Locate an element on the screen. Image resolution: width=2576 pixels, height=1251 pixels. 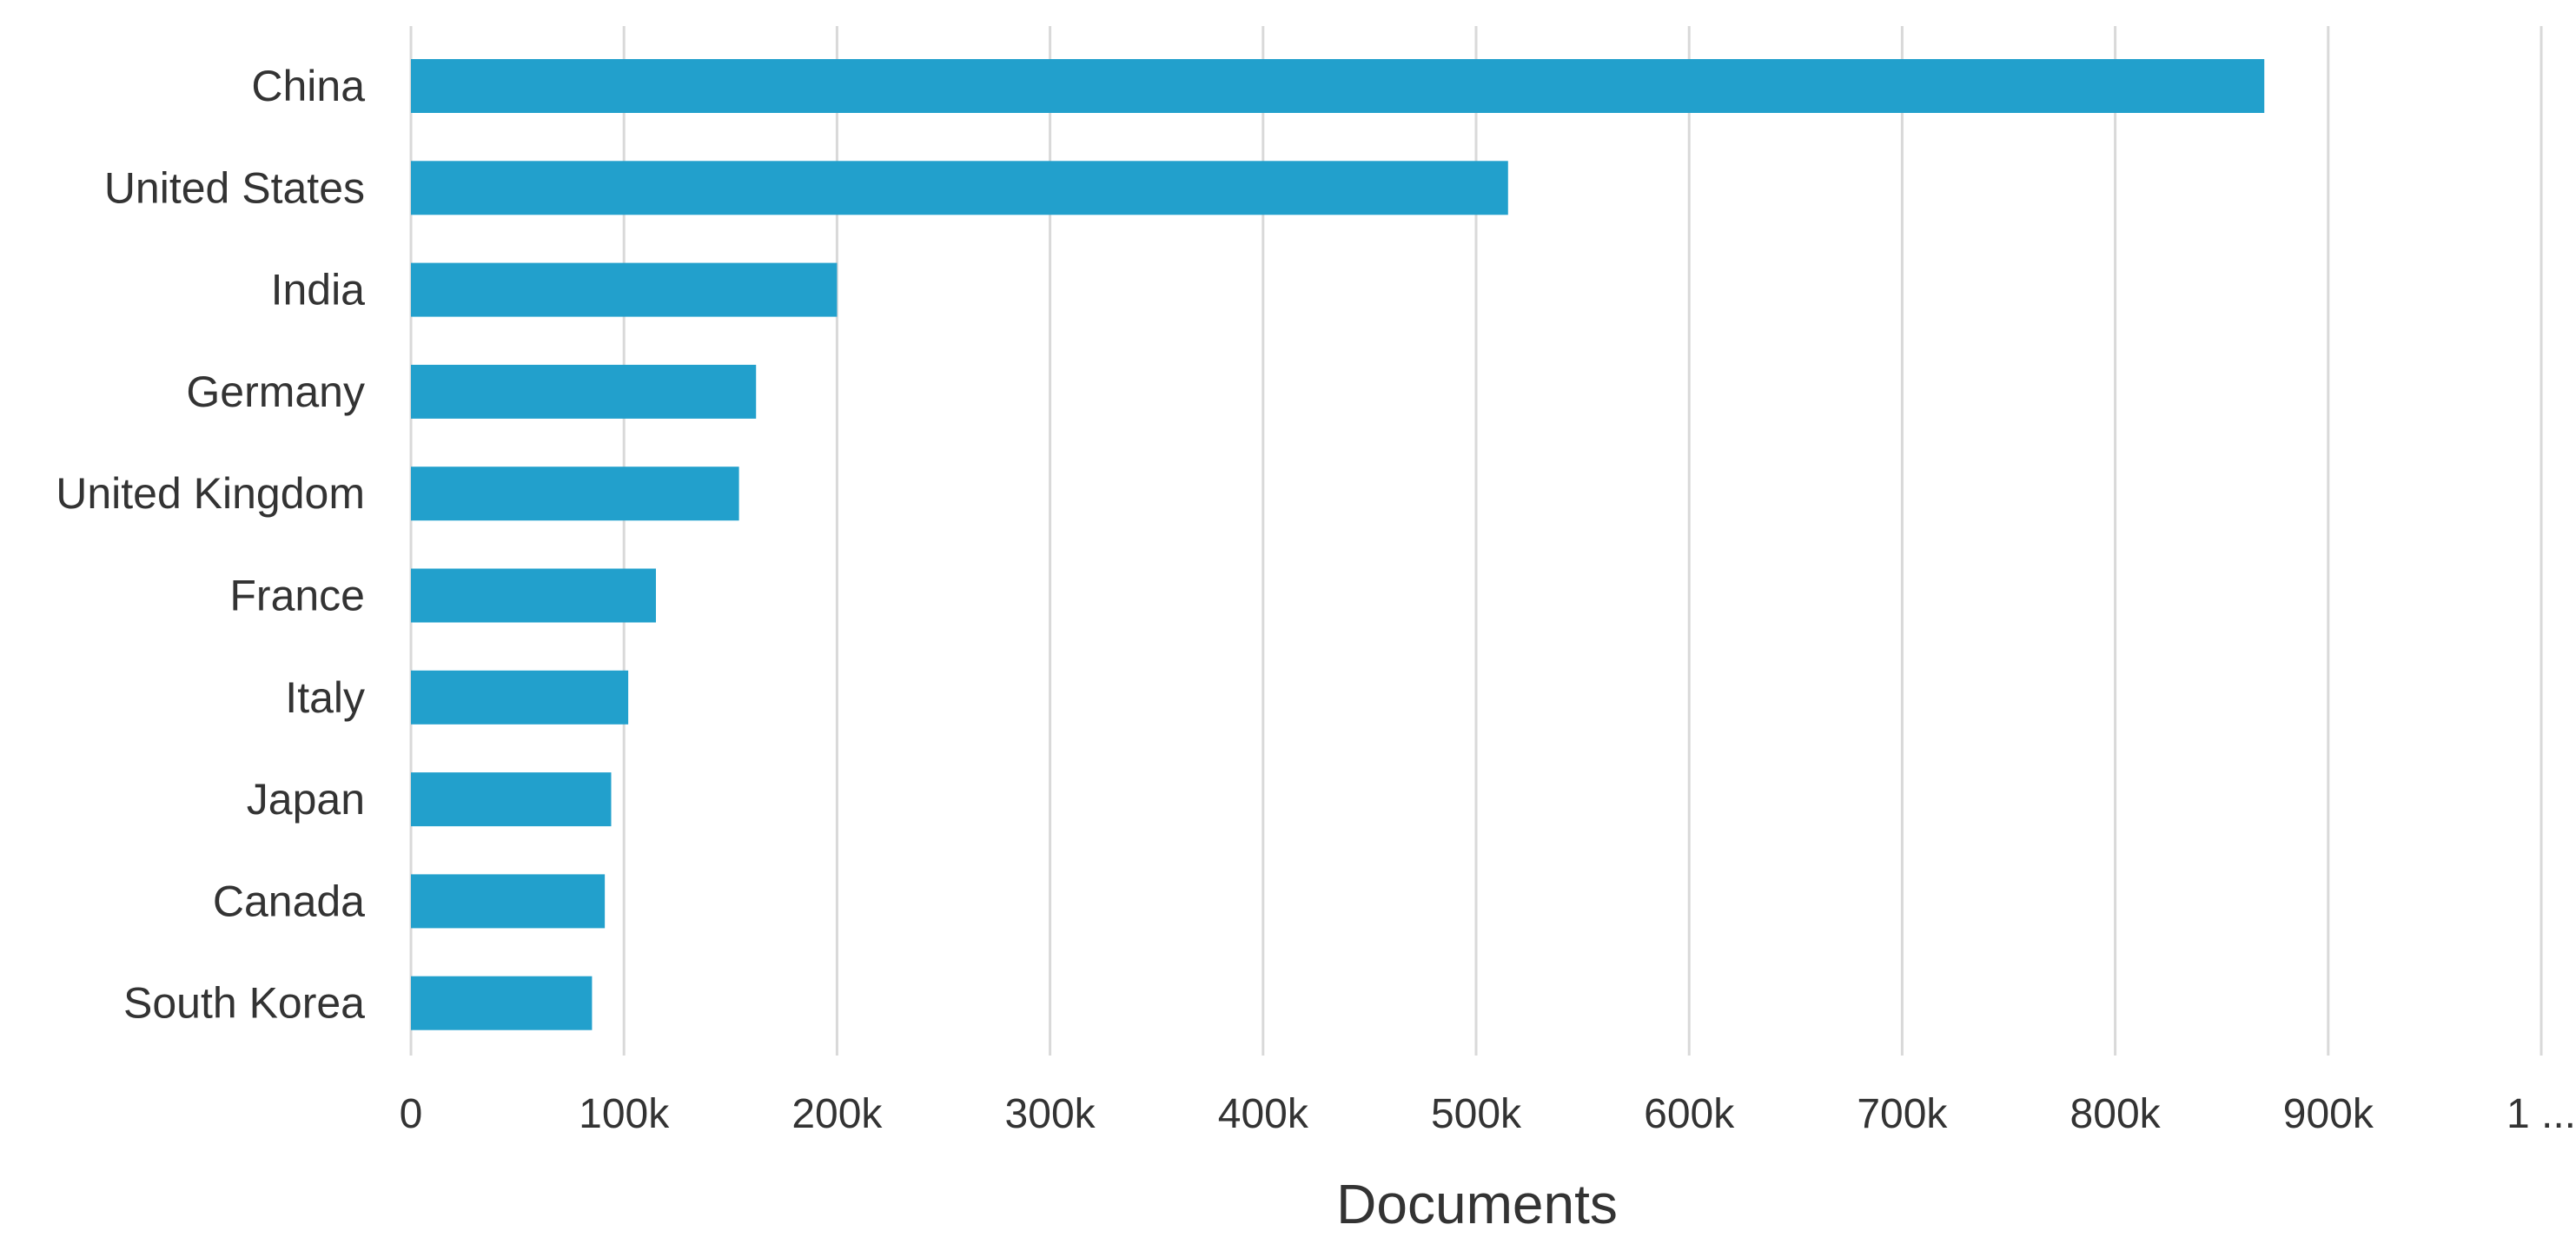
category-label: United States is located at coordinates (234, 187).